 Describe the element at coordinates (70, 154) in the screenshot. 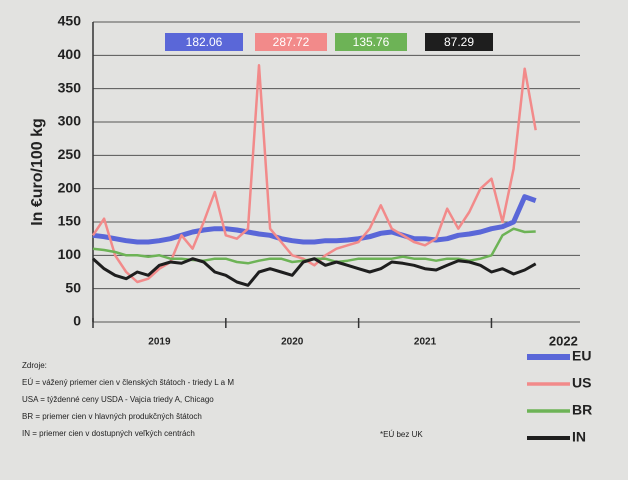

I see `y-tick-label: 250` at that location.